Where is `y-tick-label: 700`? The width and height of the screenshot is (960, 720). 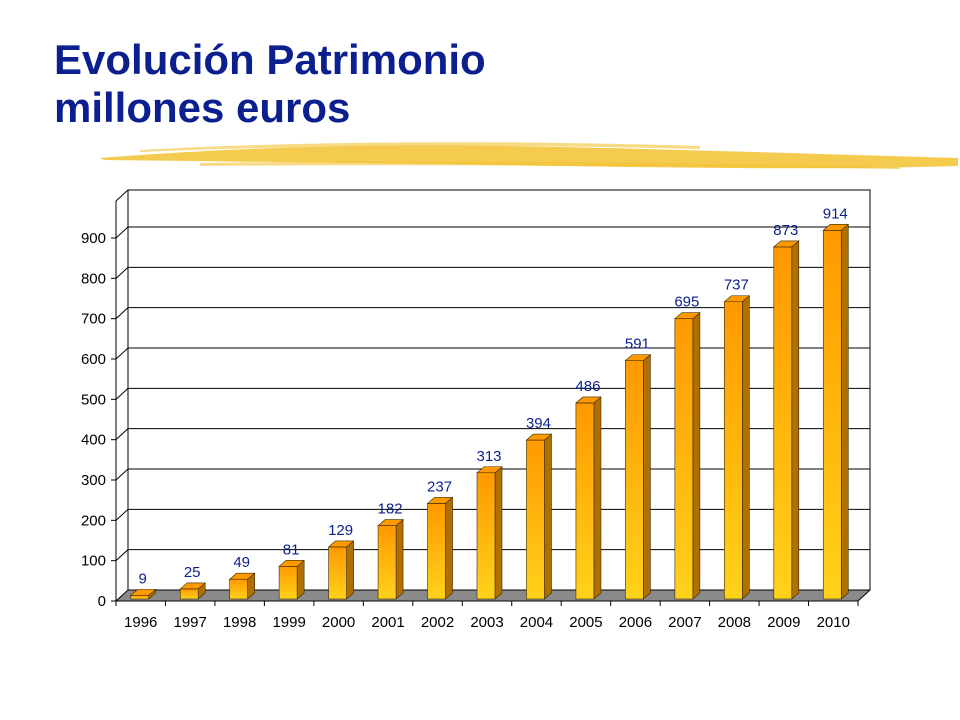 y-tick-label: 700 is located at coordinates (93, 319).